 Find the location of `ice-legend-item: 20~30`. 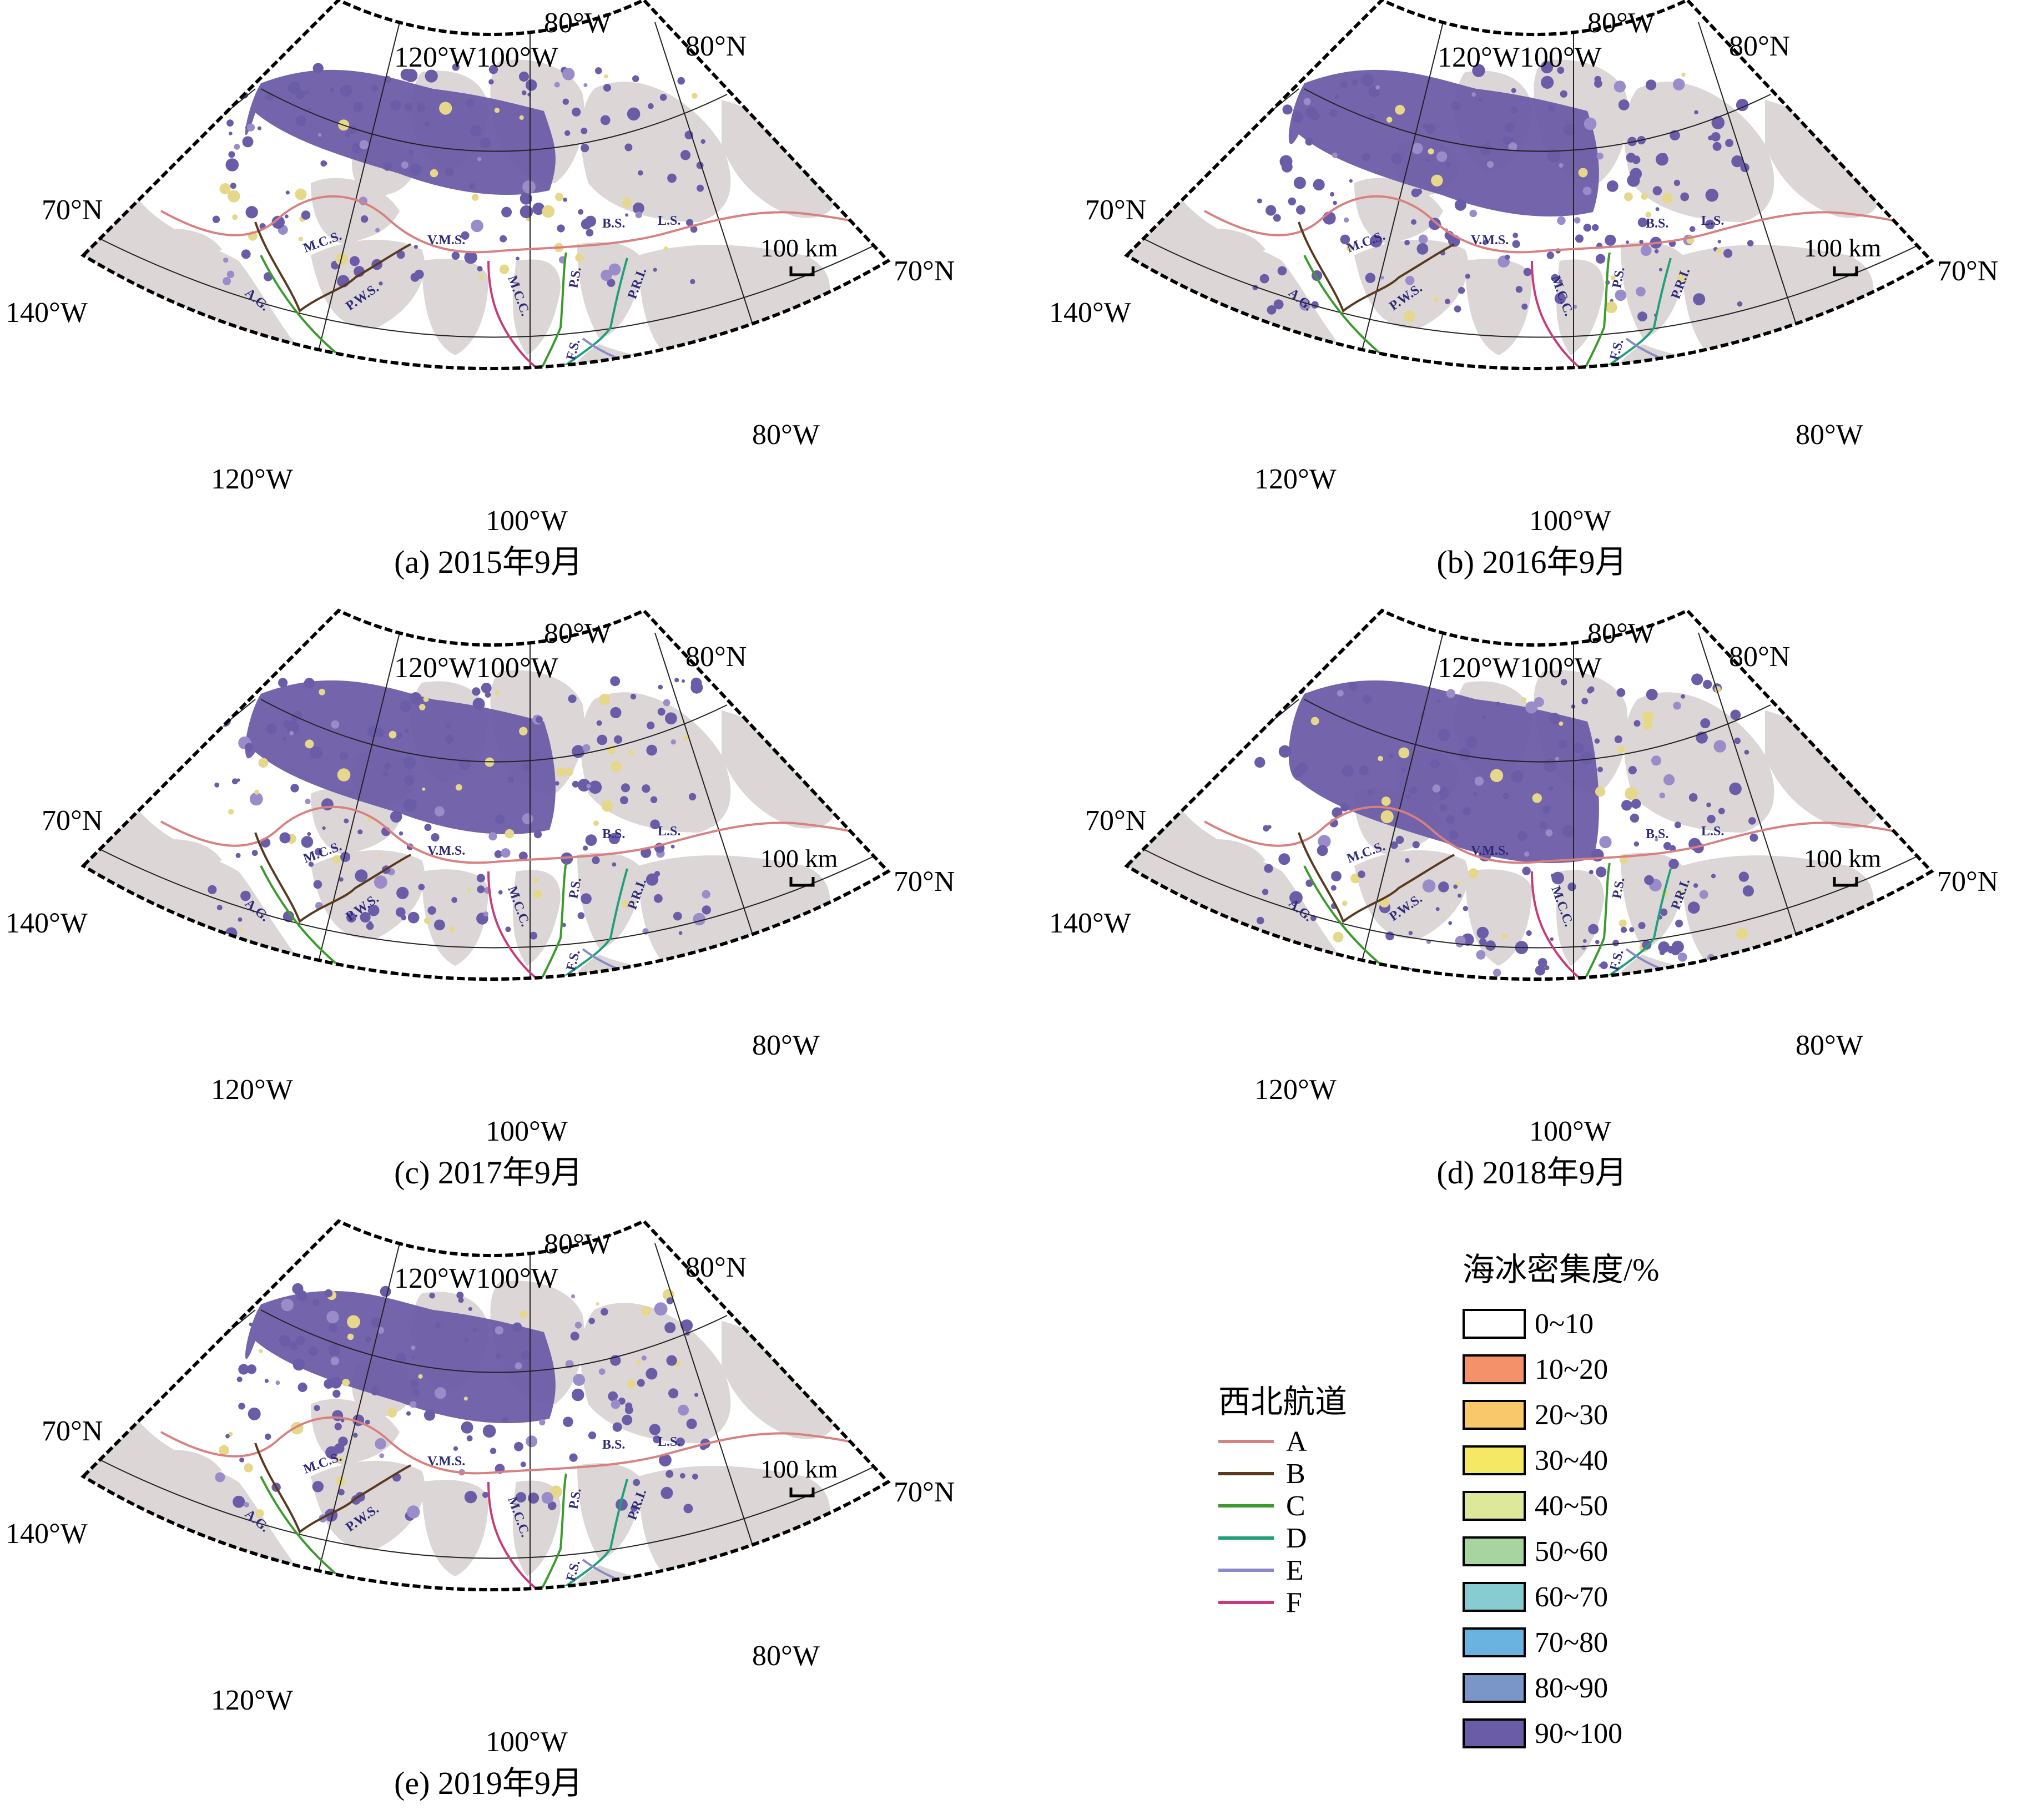

ice-legend-item: 20~30 is located at coordinates (1629, 1415).